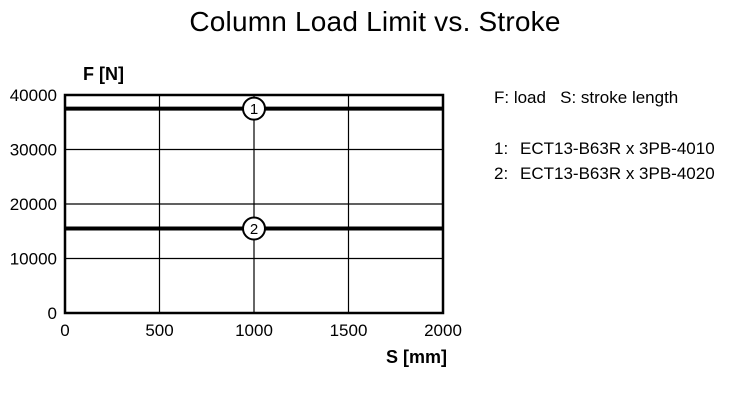 The height and width of the screenshot is (402, 750). I want to click on chart-title: Column Load Limit vs. Stroke, so click(375, 21).